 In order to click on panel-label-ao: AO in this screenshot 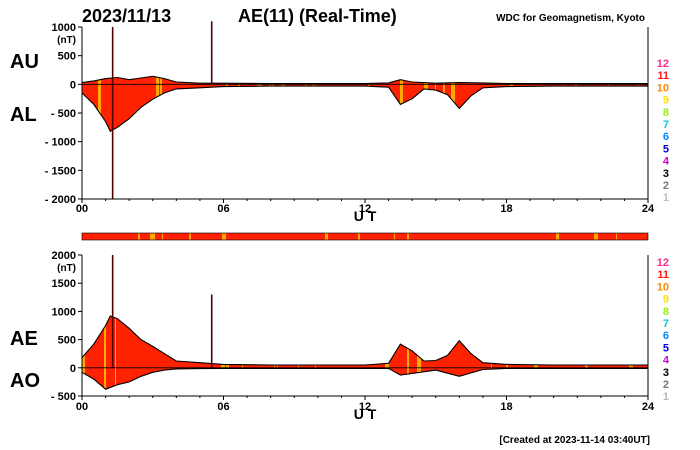, I will do `click(25, 381)`.